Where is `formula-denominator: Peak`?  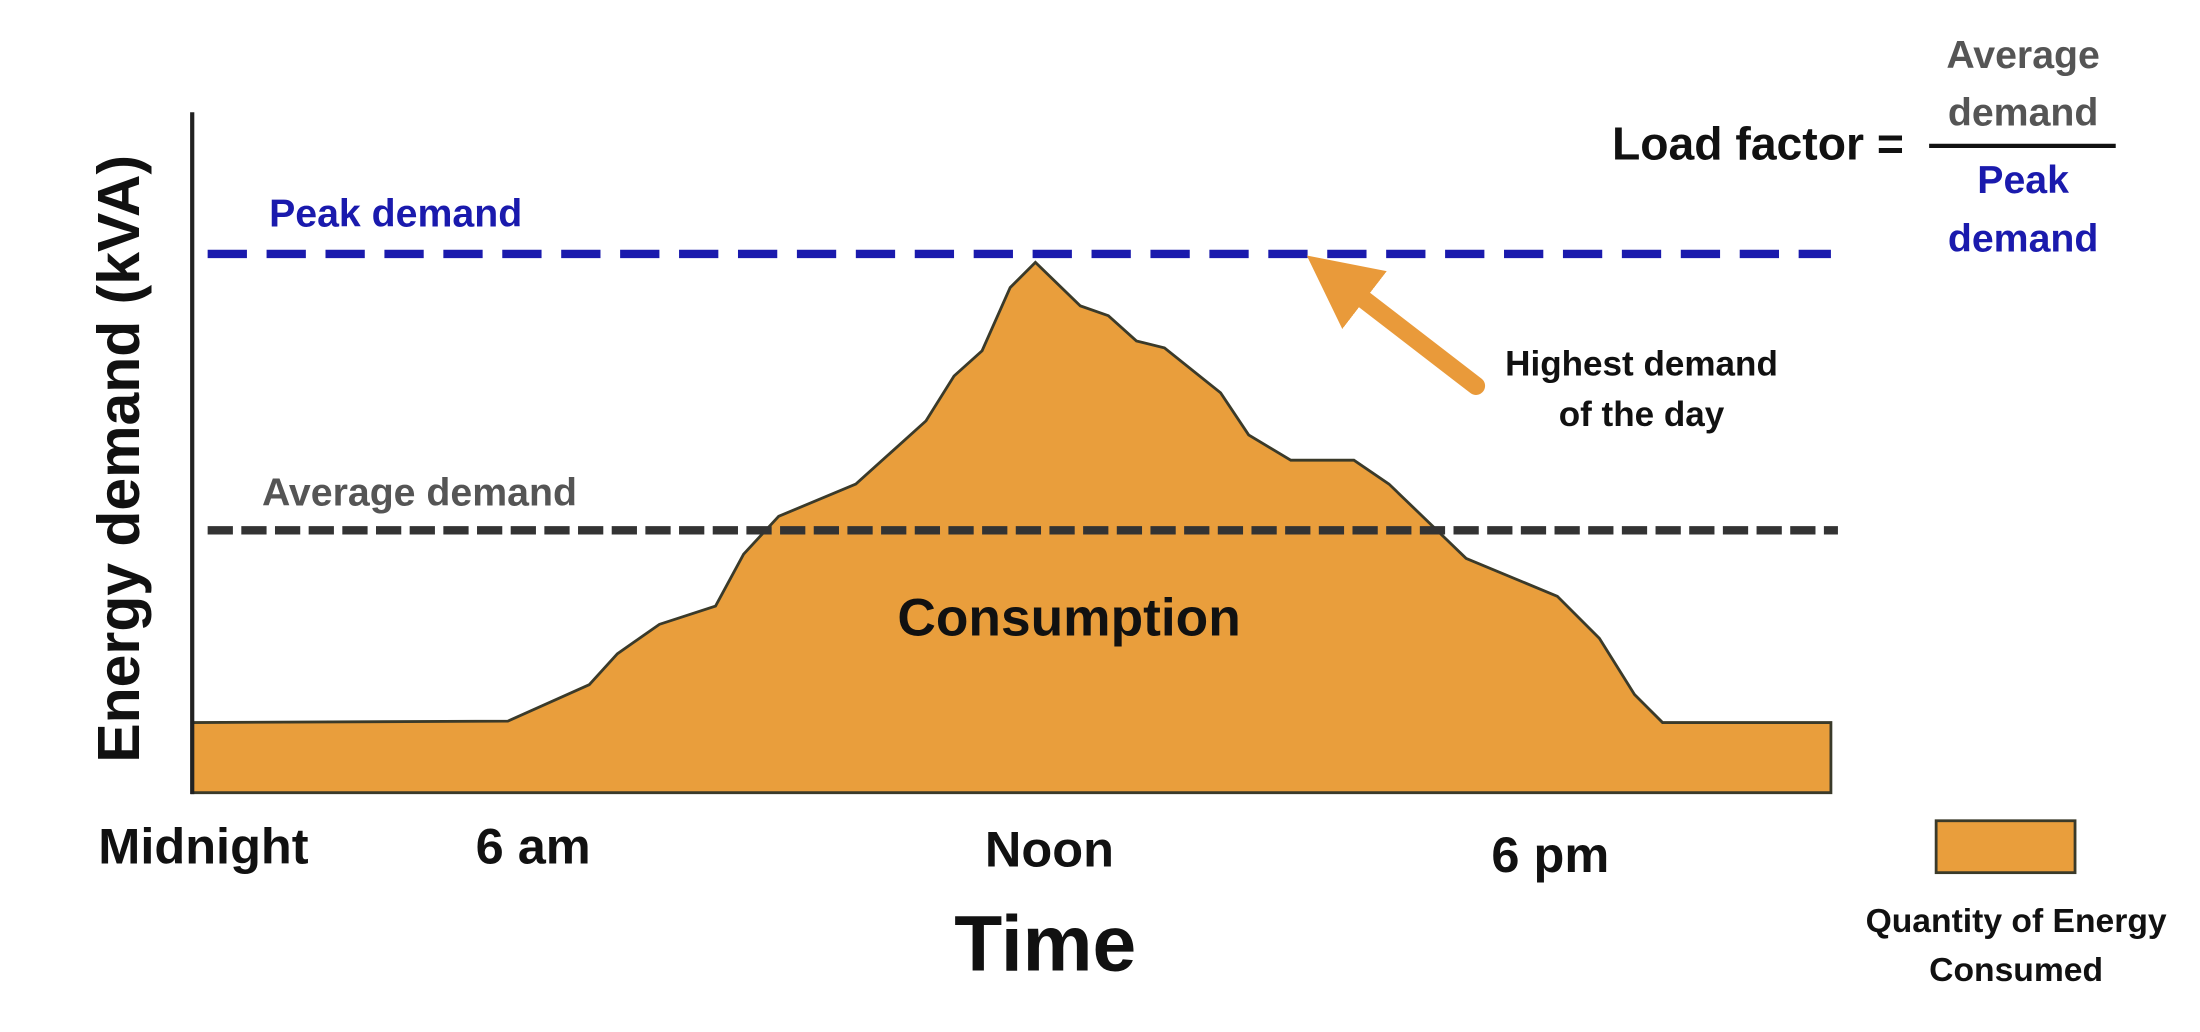
formula-denominator: Peak is located at coordinates (2023, 180).